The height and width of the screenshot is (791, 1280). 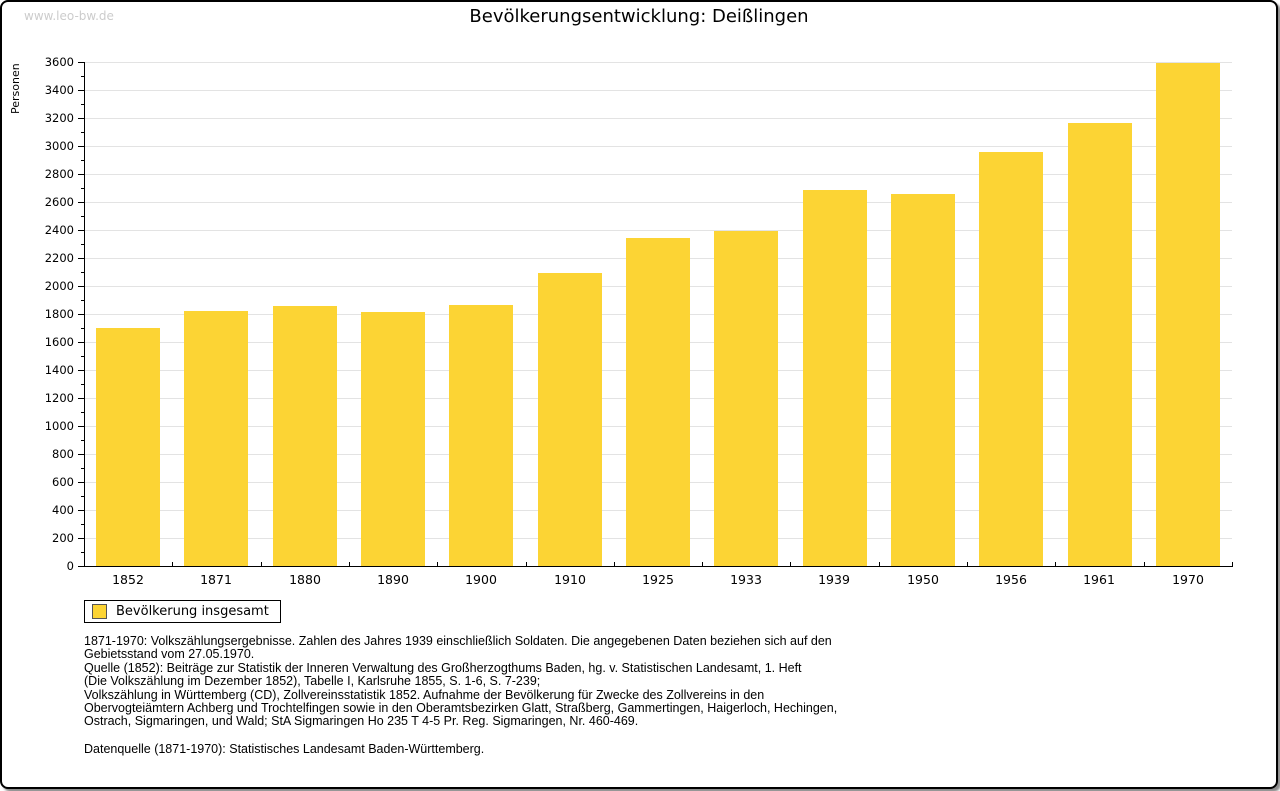 What do you see at coordinates (63, 510) in the screenshot?
I see `y-tick-label: 400` at bounding box center [63, 510].